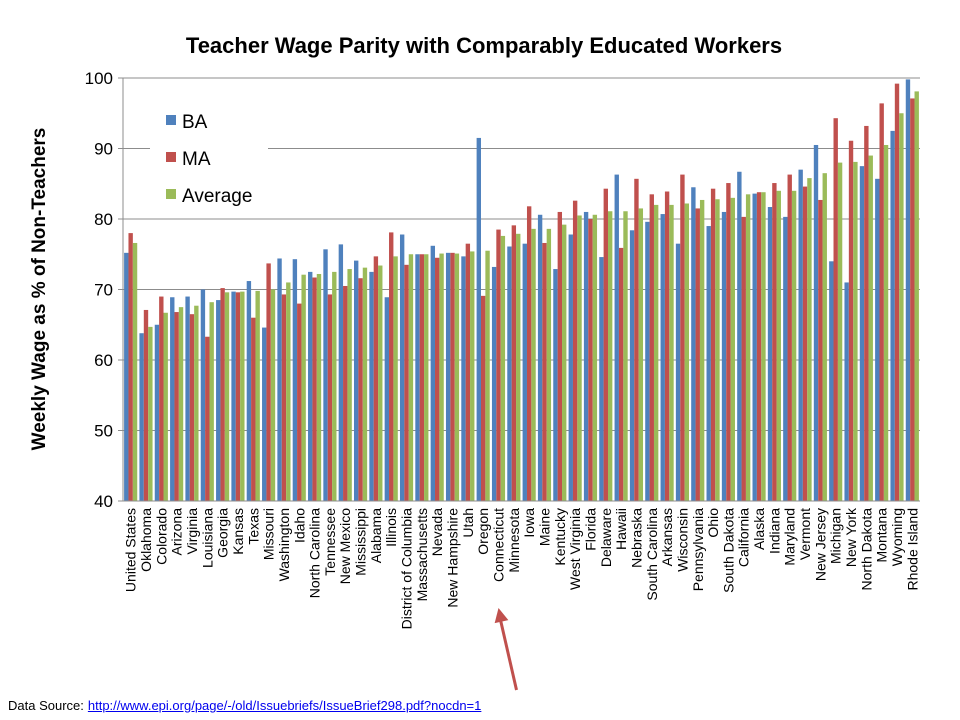 The width and height of the screenshot is (960, 720). I want to click on x-tick-label: Delaware, so click(606, 537).